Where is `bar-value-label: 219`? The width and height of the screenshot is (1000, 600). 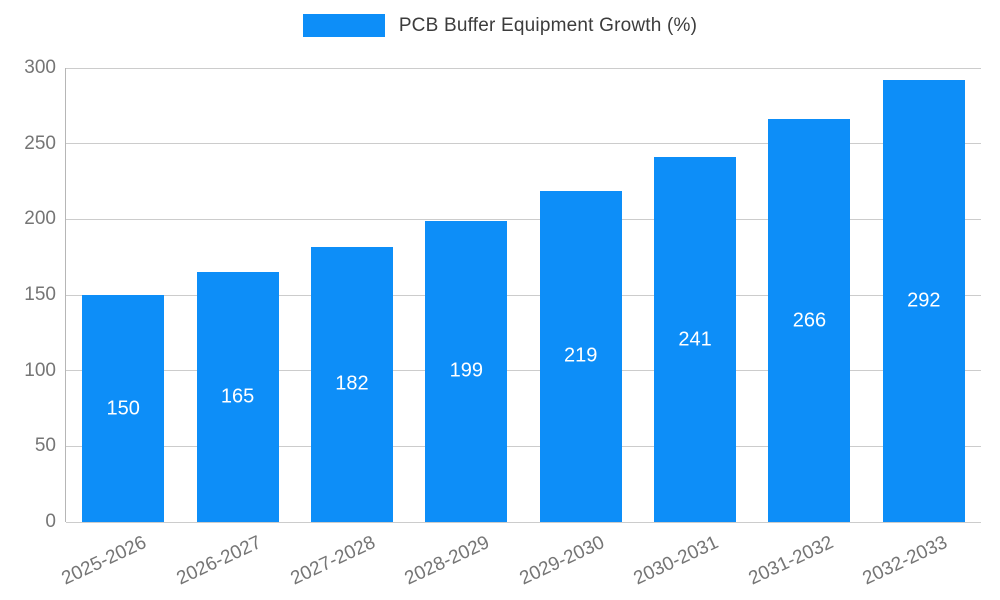 bar-value-label: 219 is located at coordinates (581, 355).